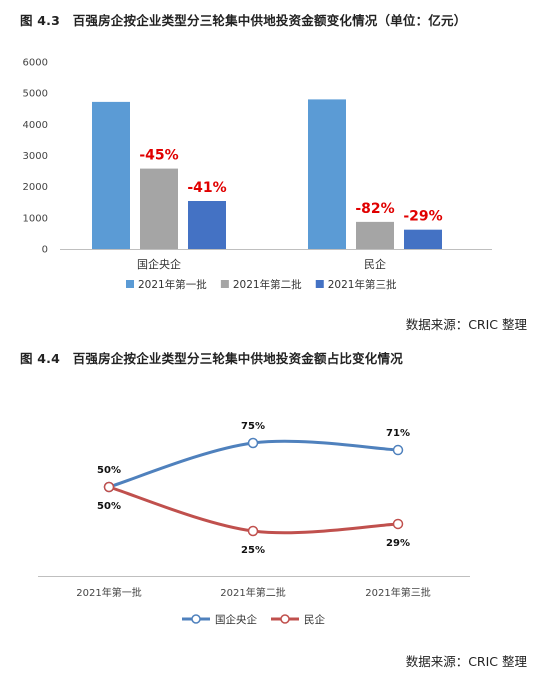  I want to click on y-tick-label: 6000, so click(35, 63).